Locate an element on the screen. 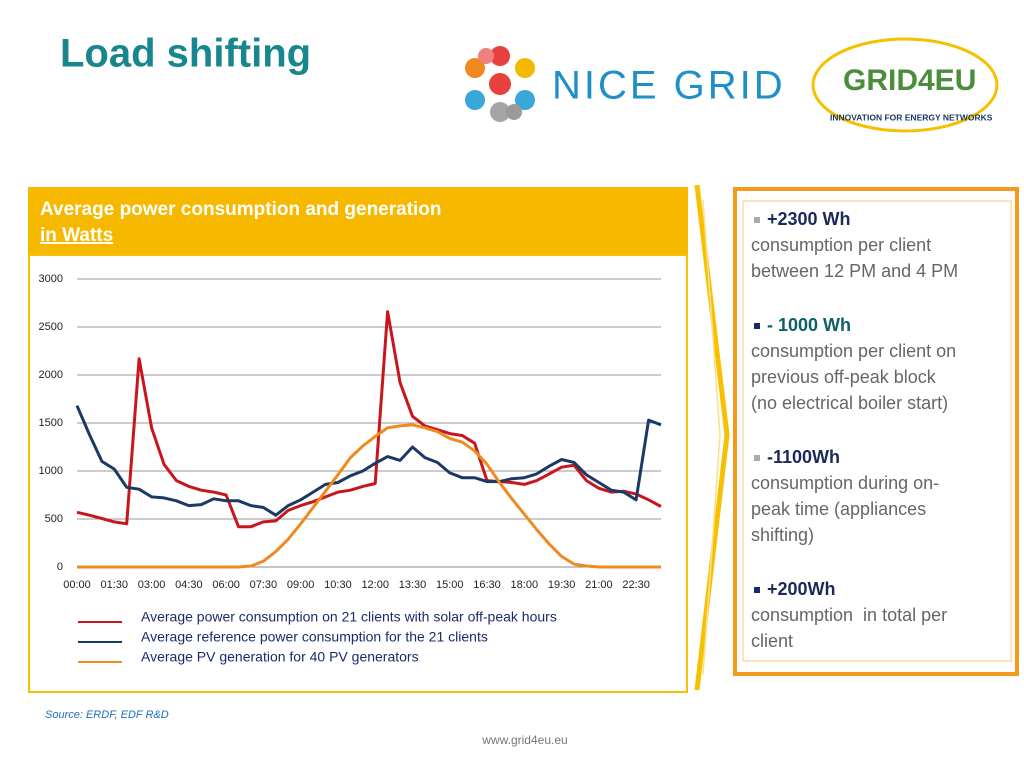 The height and width of the screenshot is (768, 1024). x-tick-label: 04:30 is located at coordinates (189, 585).